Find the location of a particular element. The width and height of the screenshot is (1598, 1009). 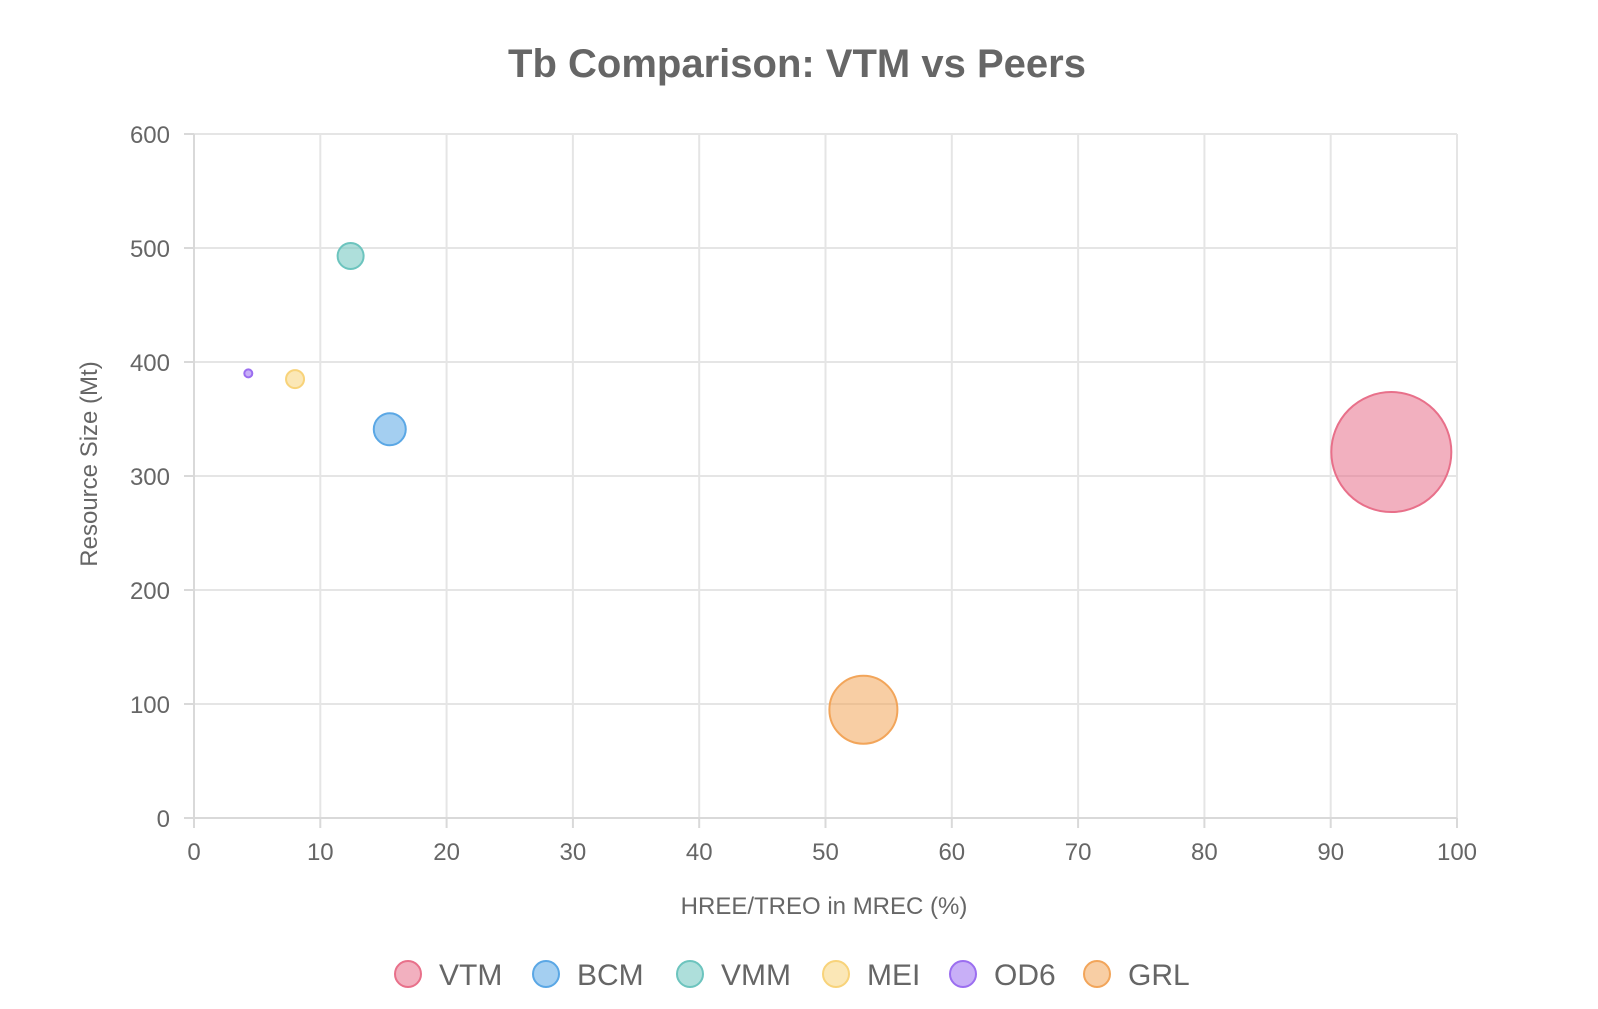

x-tick-label: 100 is located at coordinates (1457, 852).